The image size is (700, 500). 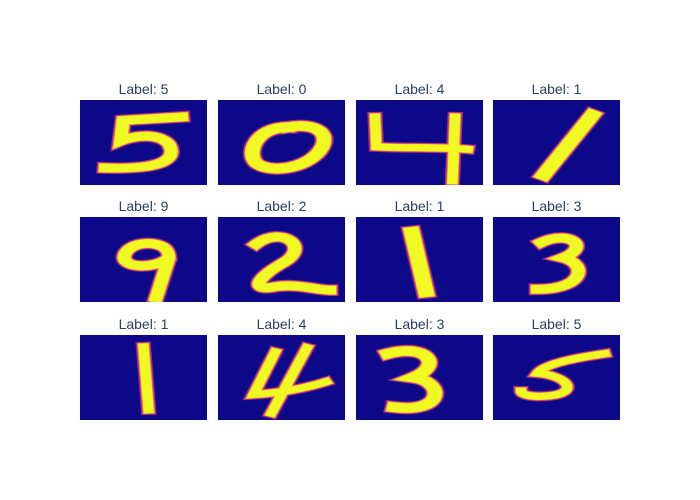 What do you see at coordinates (281, 89) in the screenshot?
I see `panel-title: Label: 0` at bounding box center [281, 89].